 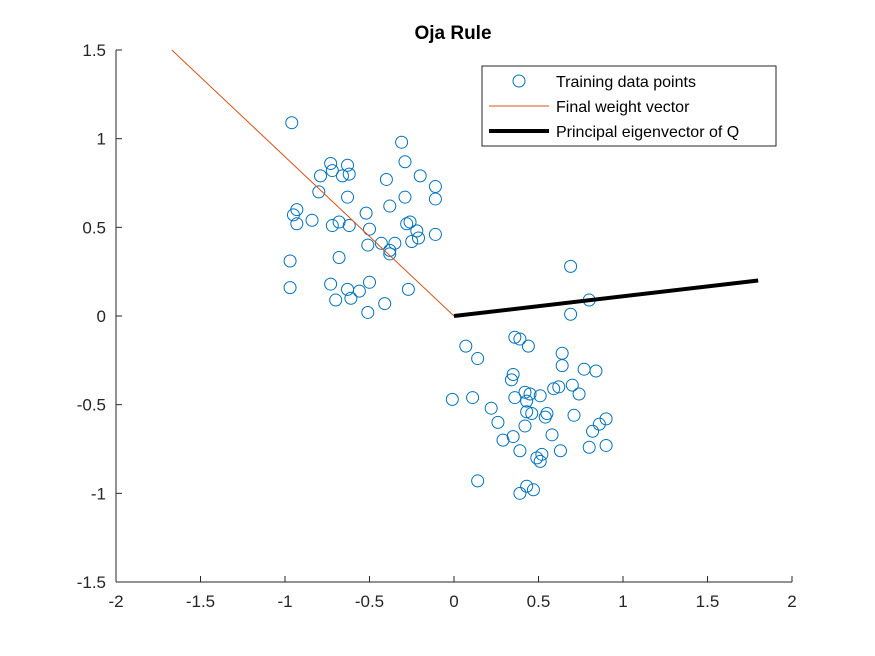 I want to click on principal-eigenvector-line, so click(x=606, y=298).